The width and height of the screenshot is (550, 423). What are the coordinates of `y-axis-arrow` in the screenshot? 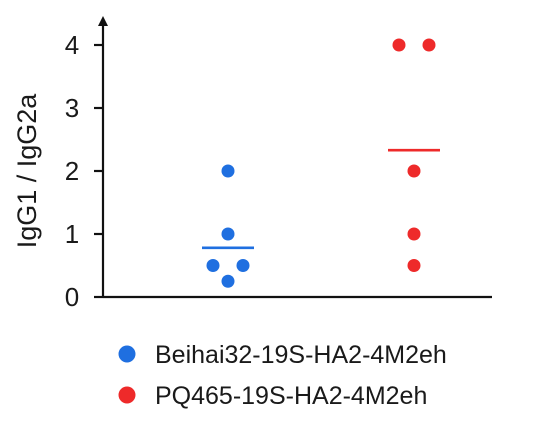 It's located at (103, 21).